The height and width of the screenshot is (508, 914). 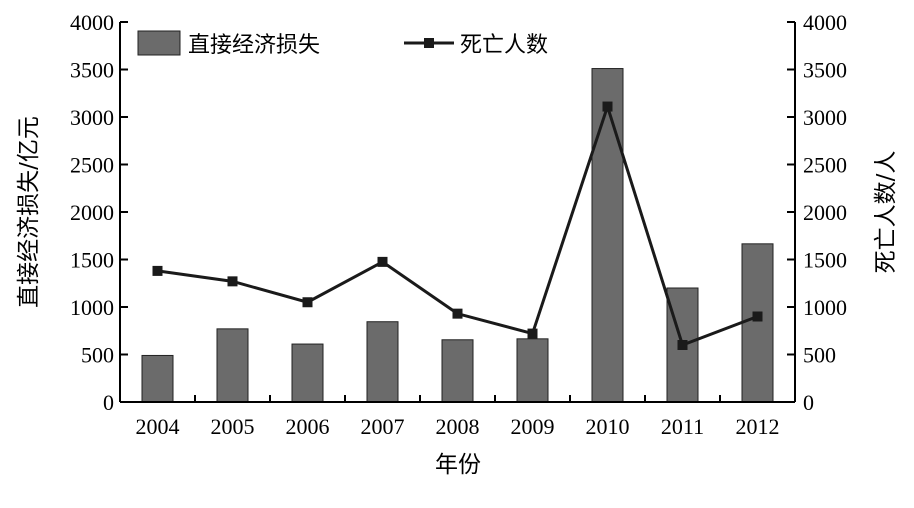 I want to click on x-tick-label: 2011, so click(x=682, y=426).